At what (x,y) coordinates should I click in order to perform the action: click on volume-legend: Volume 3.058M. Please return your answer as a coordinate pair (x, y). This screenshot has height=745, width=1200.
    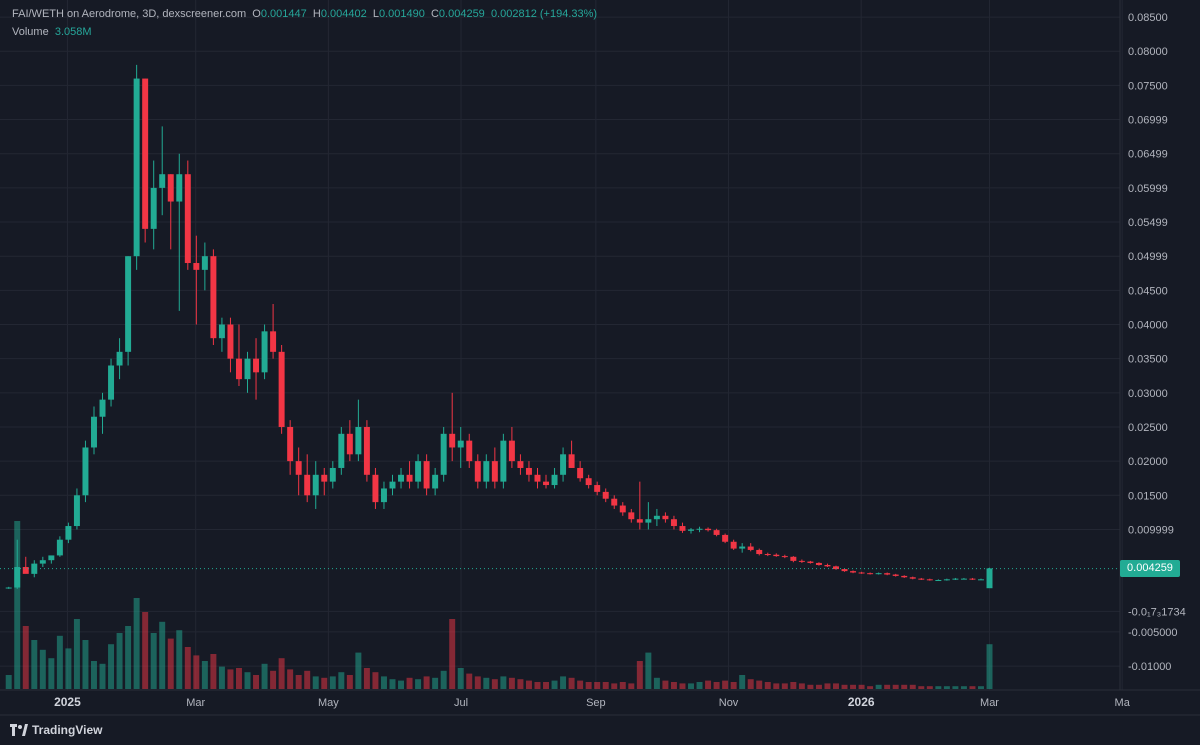
    Looking at the image, I should click on (52, 32).